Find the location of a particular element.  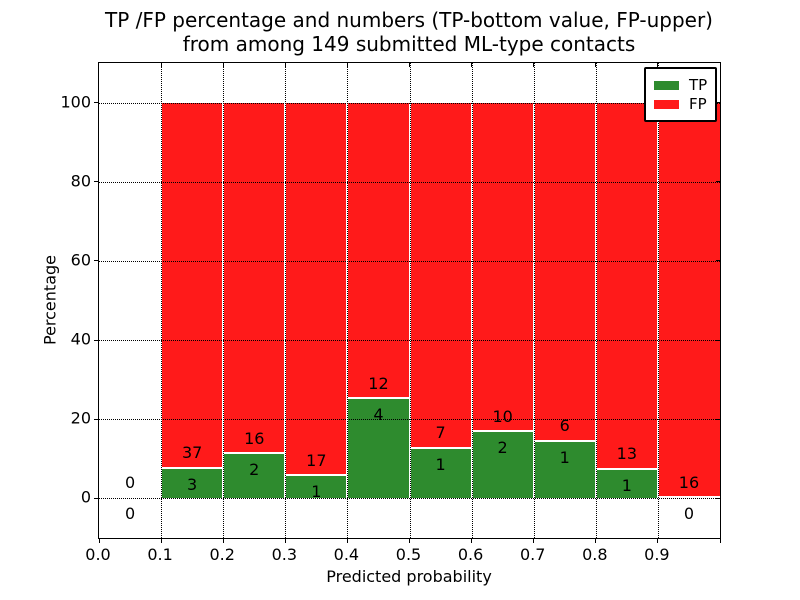

y-tick-label: 0 is located at coordinates (85, 497).